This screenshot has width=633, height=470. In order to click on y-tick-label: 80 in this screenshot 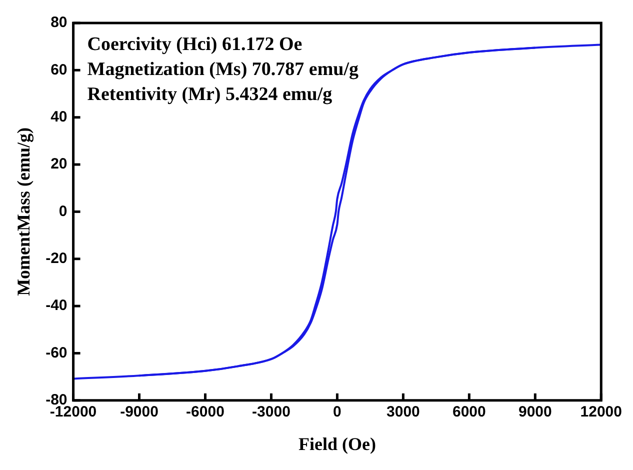, I will do `click(59, 23)`.